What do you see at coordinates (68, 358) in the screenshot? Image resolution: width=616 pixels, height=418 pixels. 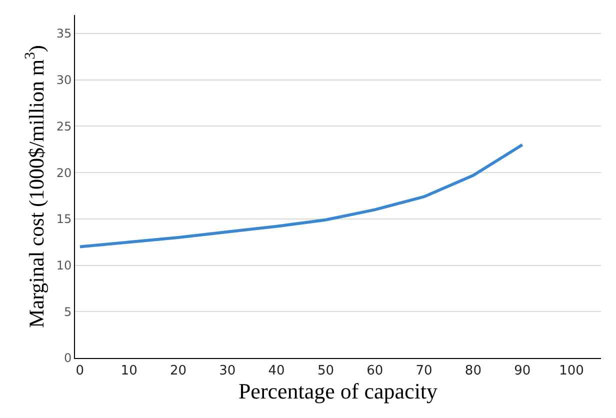 I see `y-tick-label: 0` at bounding box center [68, 358].